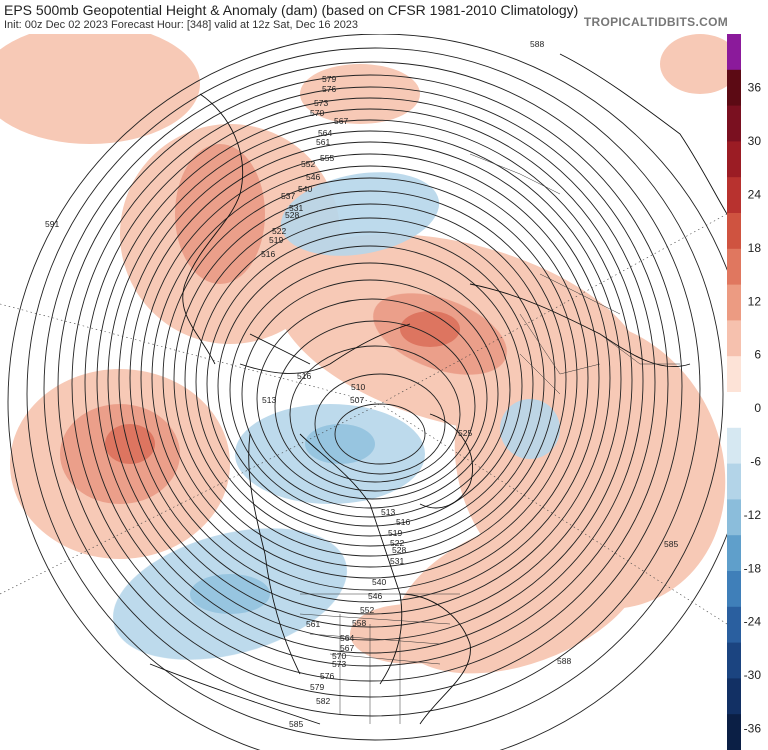 Image resolution: width=768 pixels, height=750 pixels. What do you see at coordinates (358, 387) in the screenshot?
I see `contour-label: 510` at bounding box center [358, 387].